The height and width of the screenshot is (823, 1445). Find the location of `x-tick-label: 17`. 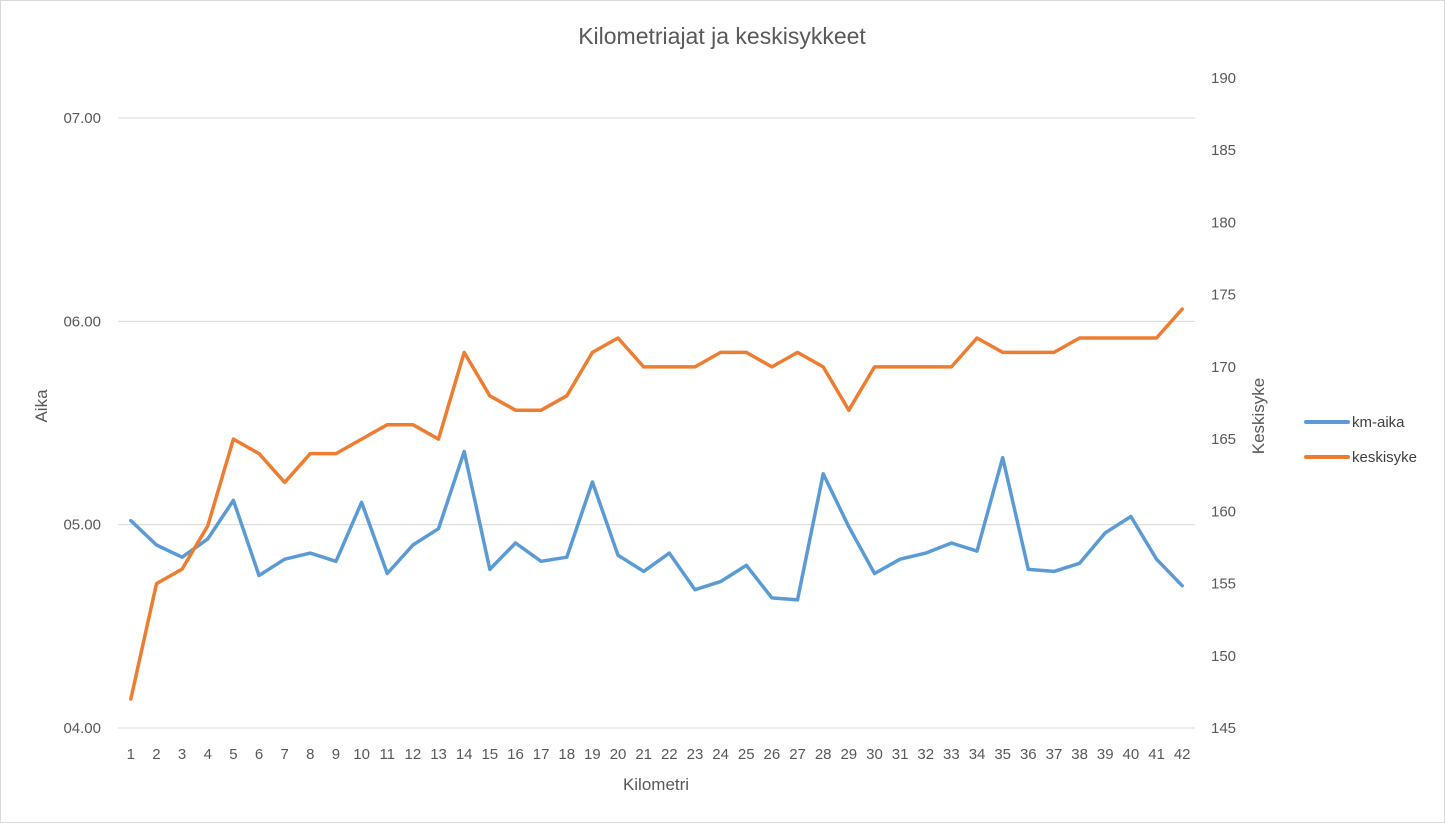

x-tick-label: 17 is located at coordinates (541, 754).